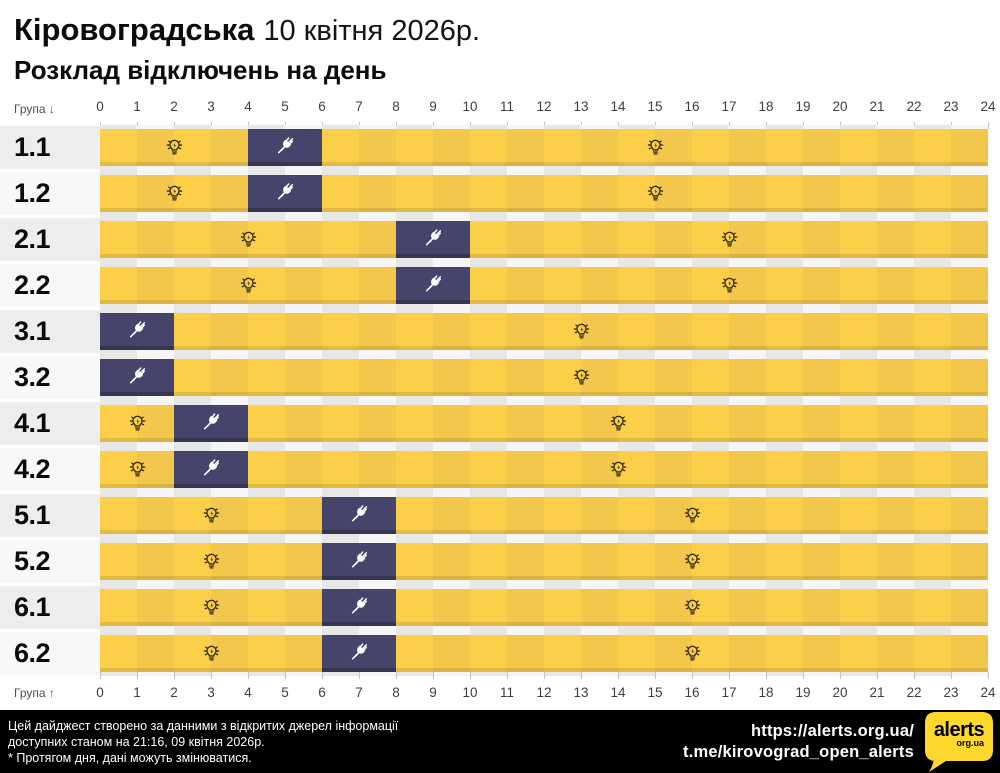 Image resolution: width=1000 pixels, height=773 pixels. Describe the element at coordinates (803, 106) in the screenshot. I see `hour-tick-label: 19` at that location.